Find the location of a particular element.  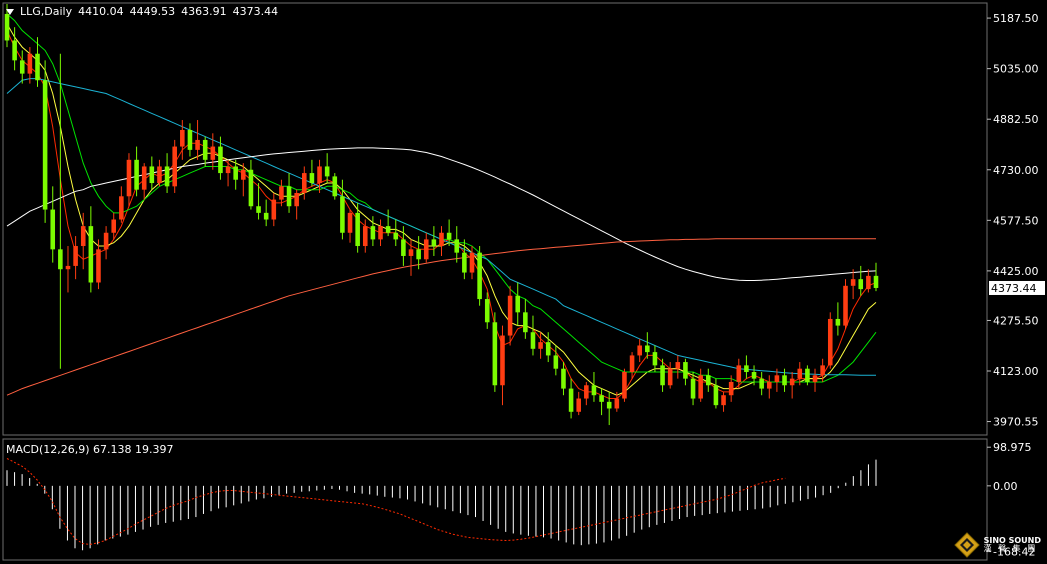

price-tick-label: 4275.50 is located at coordinates (1016, 320).